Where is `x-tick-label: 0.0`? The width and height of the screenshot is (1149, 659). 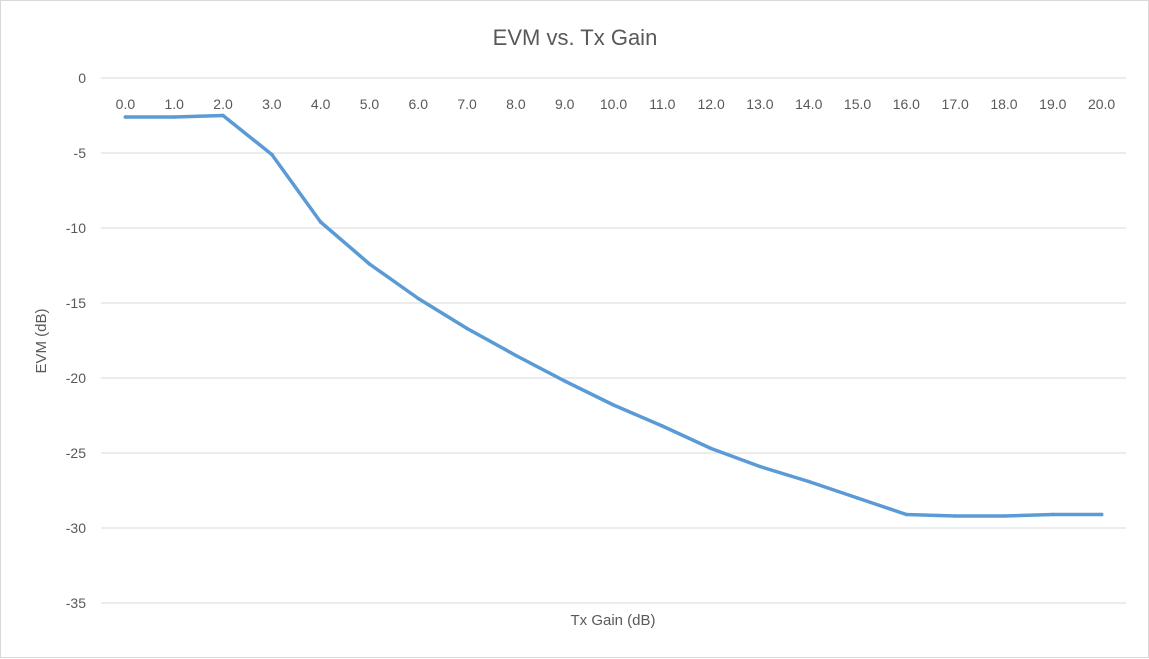
x-tick-label: 0.0 is located at coordinates (126, 104).